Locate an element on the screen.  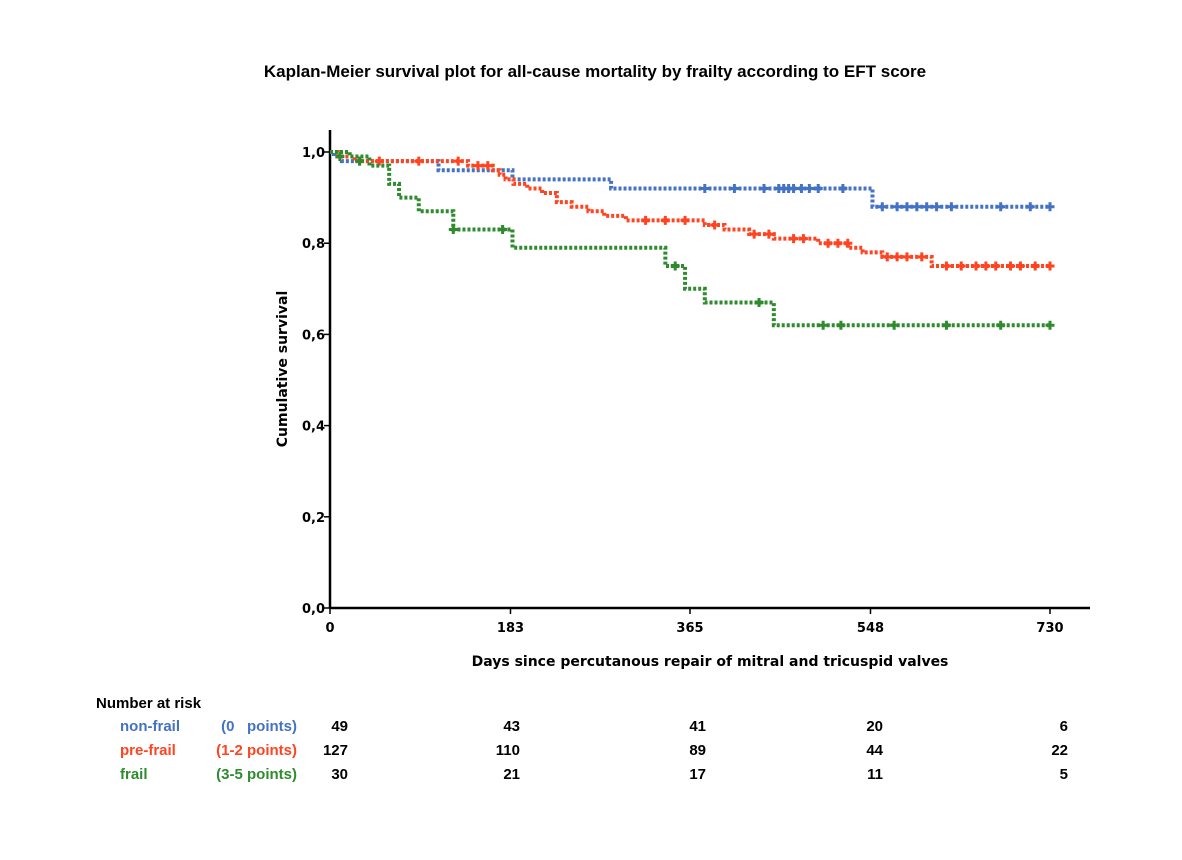
series-nonfrail is located at coordinates (692, 181).